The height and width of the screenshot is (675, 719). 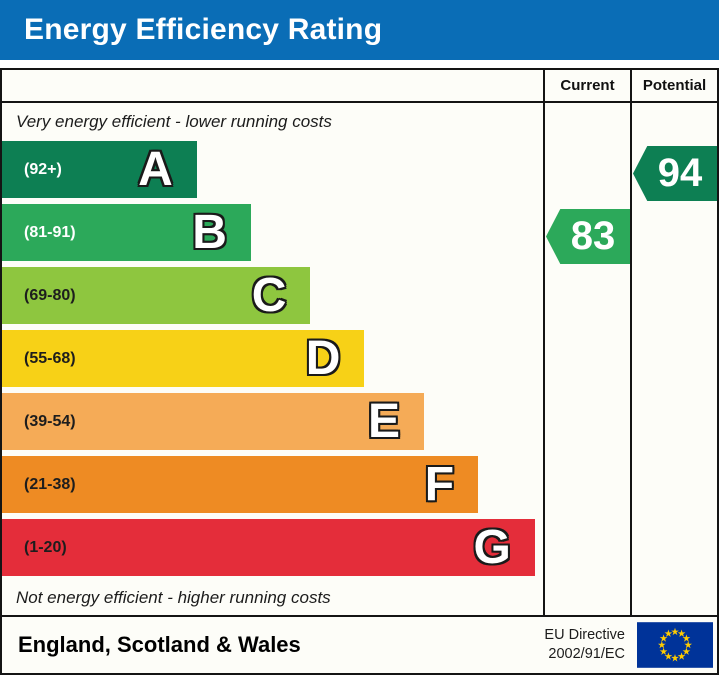 What do you see at coordinates (439, 484) in the screenshot?
I see `band-letter: F` at bounding box center [439, 484].